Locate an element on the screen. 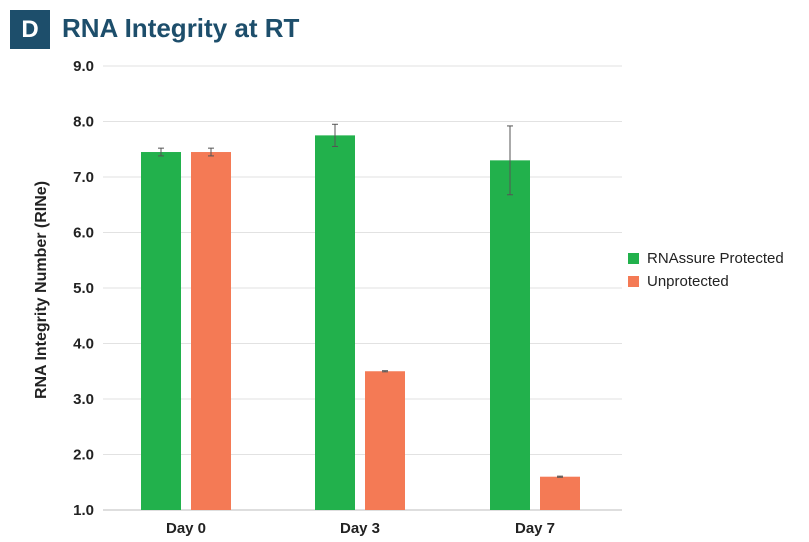 This screenshot has width=809, height=542. y-tick-label: 5.0 is located at coordinates (83, 288).